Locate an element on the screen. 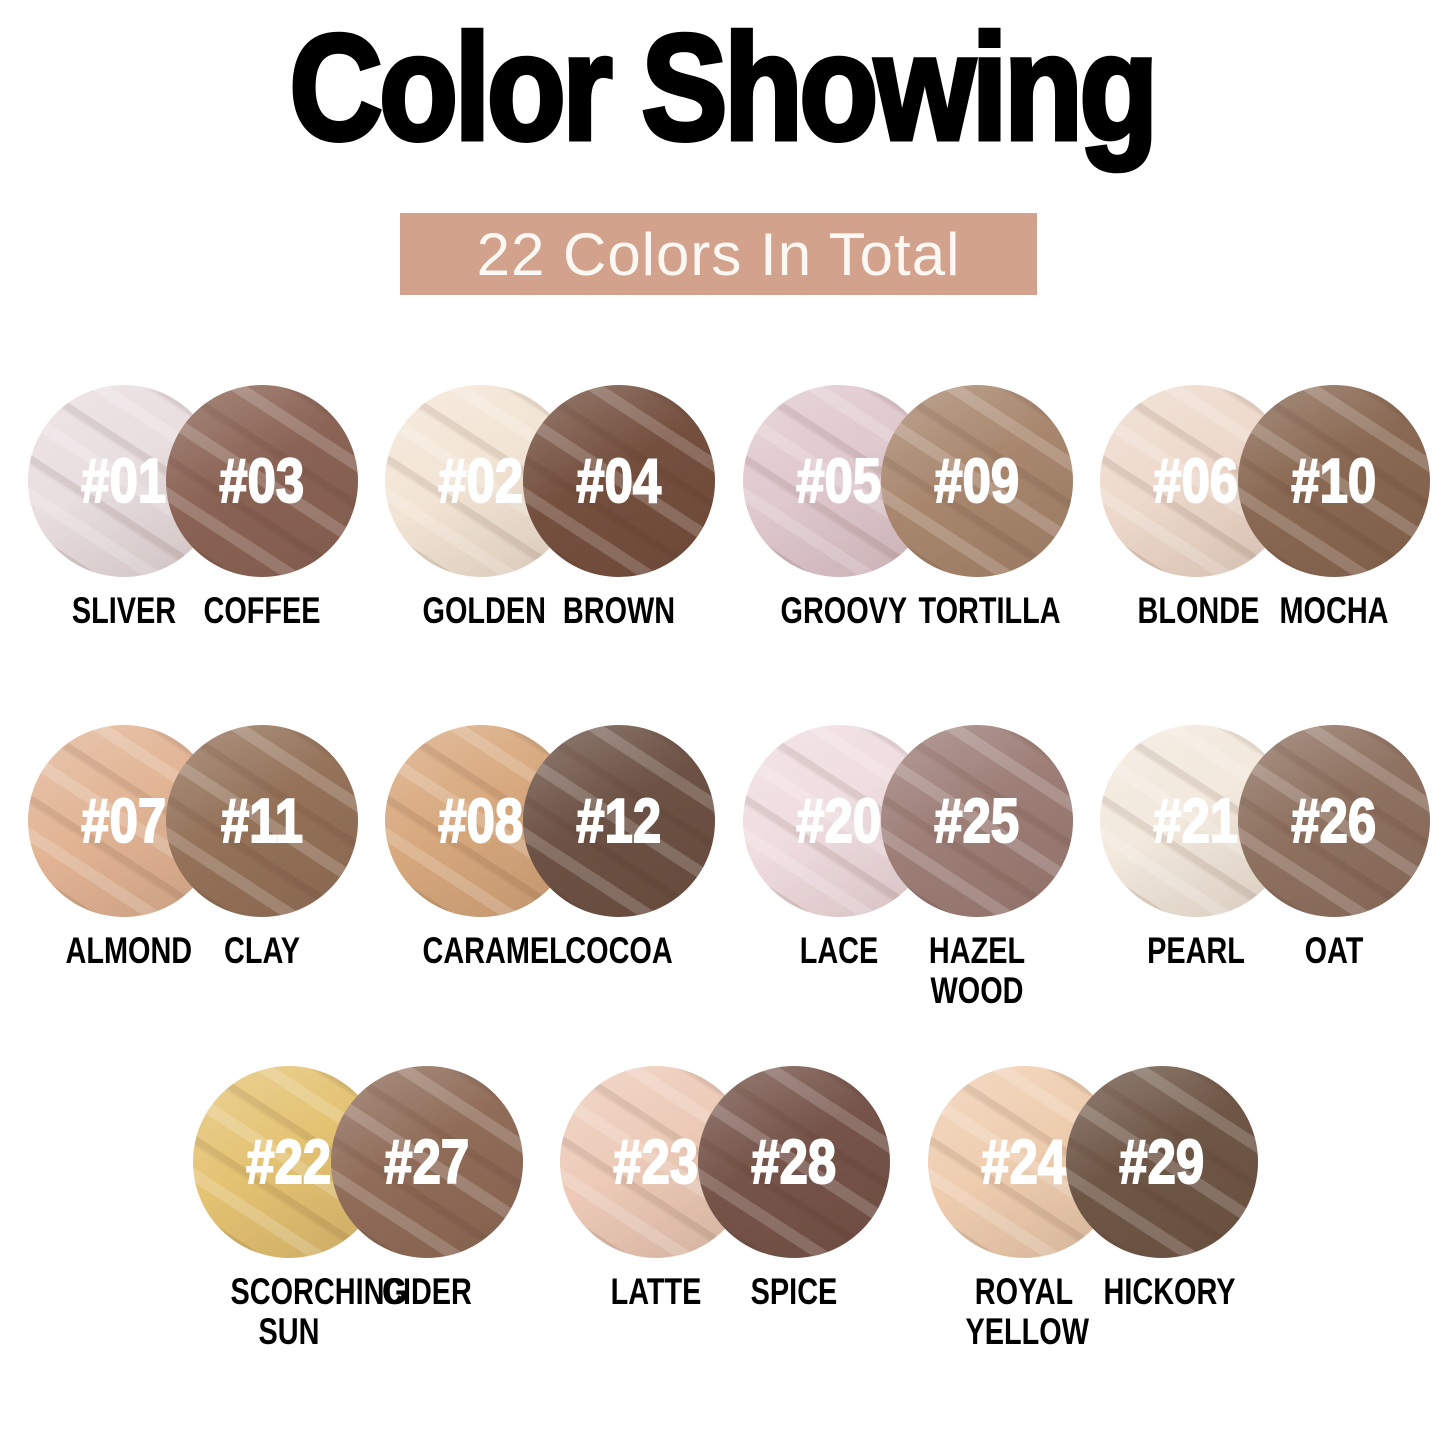  shade-name: ALMOND is located at coordinates (129, 950).